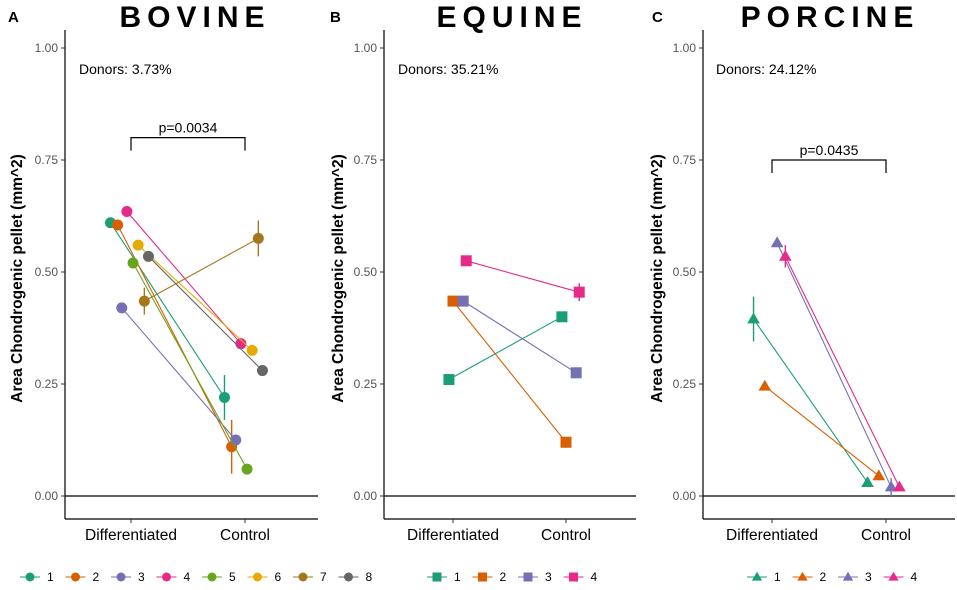  I want to click on legend-label: 8, so click(369, 577).